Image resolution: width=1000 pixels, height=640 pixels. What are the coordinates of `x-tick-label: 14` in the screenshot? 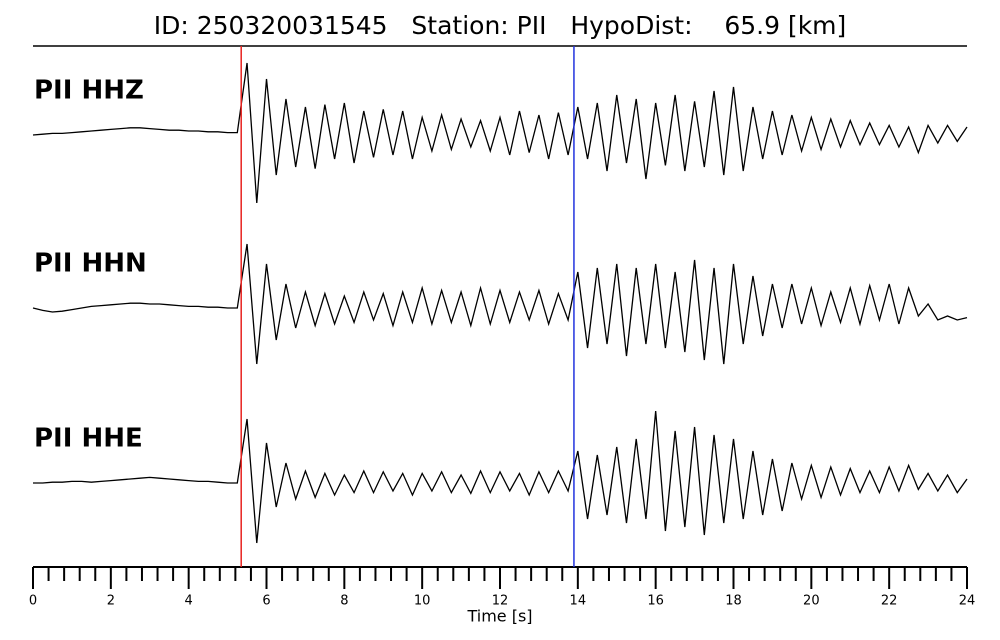 It's located at (578, 601).